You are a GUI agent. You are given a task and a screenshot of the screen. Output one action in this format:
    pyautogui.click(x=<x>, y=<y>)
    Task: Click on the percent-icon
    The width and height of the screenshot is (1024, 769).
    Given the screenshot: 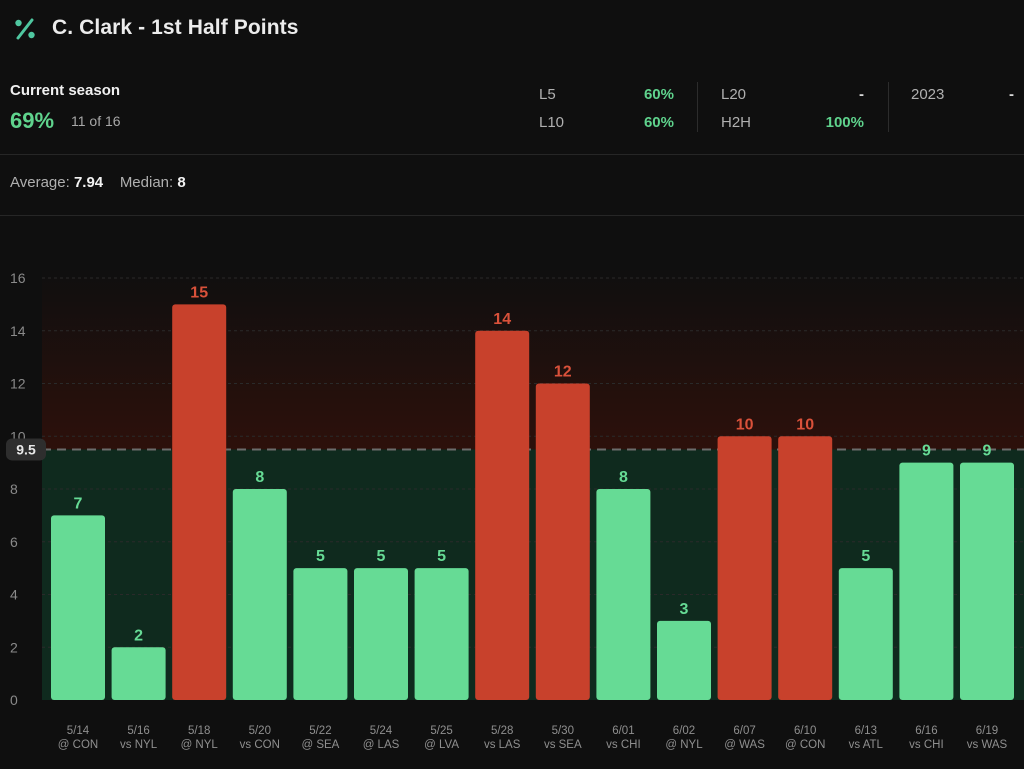 What is the action you would take?
    pyautogui.click(x=25, y=29)
    